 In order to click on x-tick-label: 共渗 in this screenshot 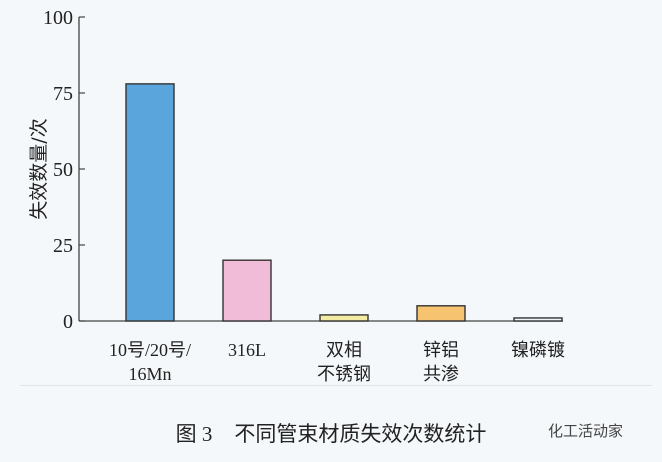, I will do `click(441, 374)`.